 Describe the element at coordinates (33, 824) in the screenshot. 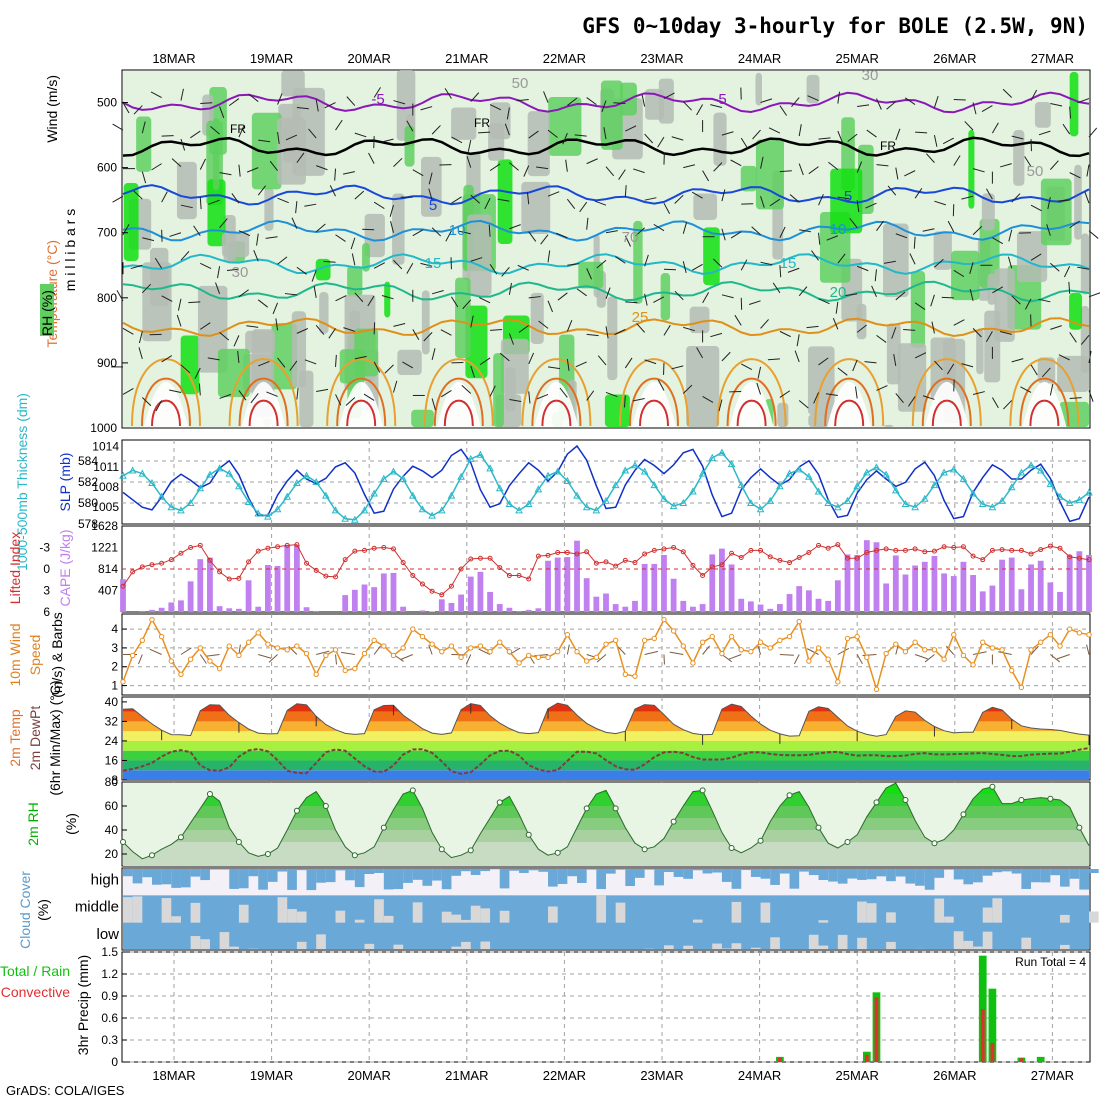

I see `rh2m-label: 2m RH` at that location.